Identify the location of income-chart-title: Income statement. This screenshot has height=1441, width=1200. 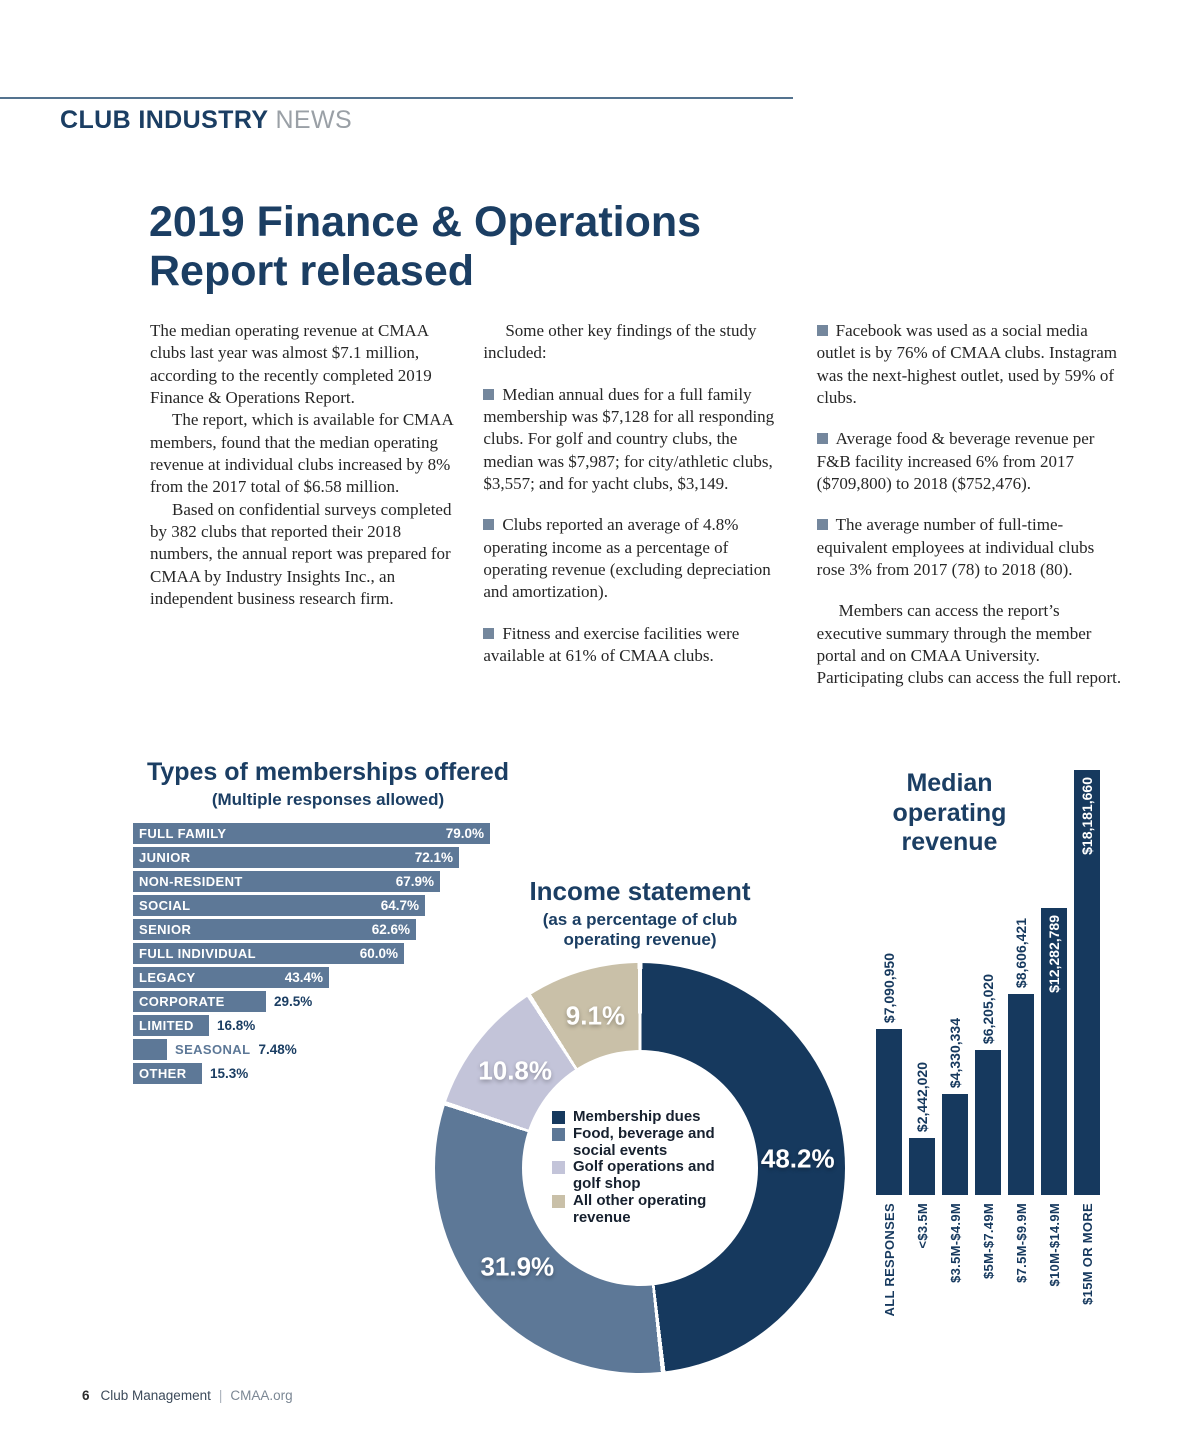
(640, 891).